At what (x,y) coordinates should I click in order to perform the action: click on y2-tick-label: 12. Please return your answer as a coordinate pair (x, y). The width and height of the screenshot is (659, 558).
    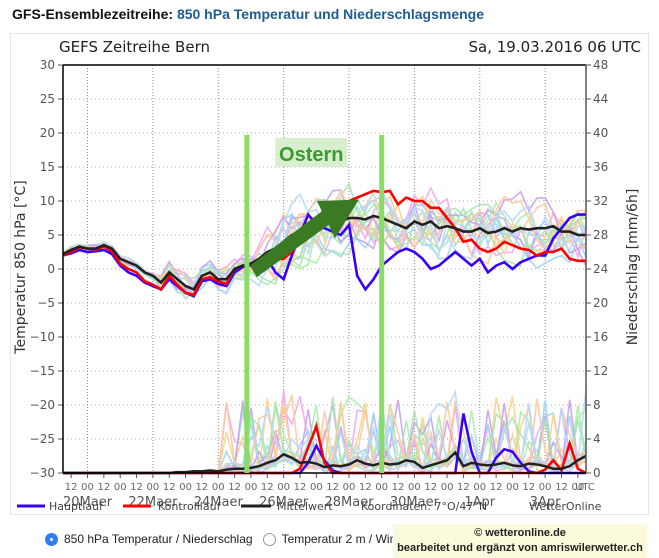
    Looking at the image, I should click on (600, 371).